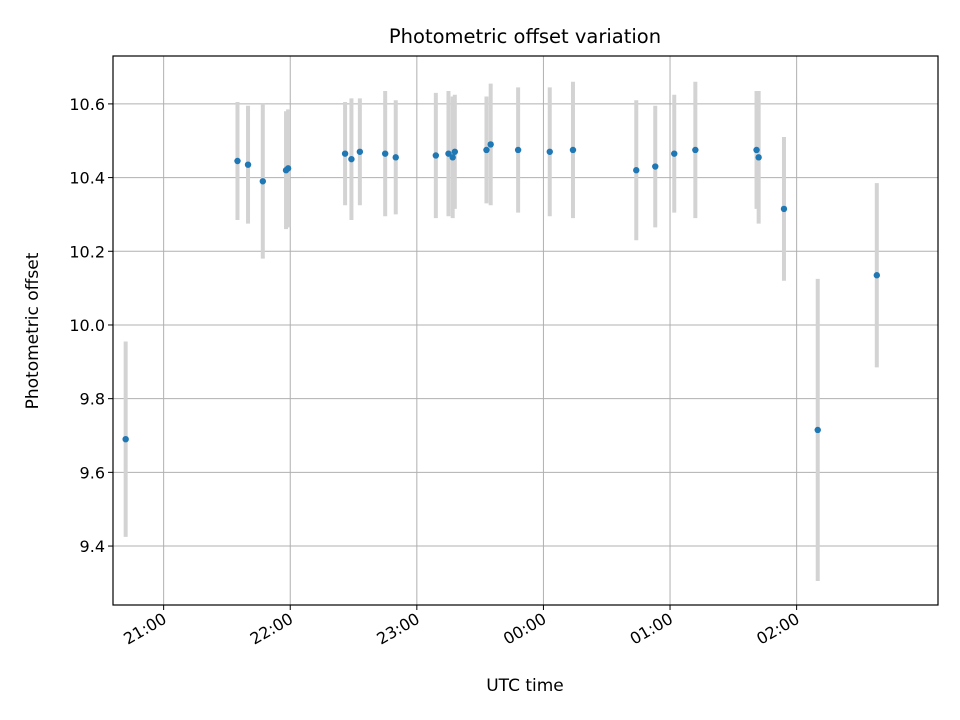  I want to click on x-tick-label: 01:00, so click(651, 629).